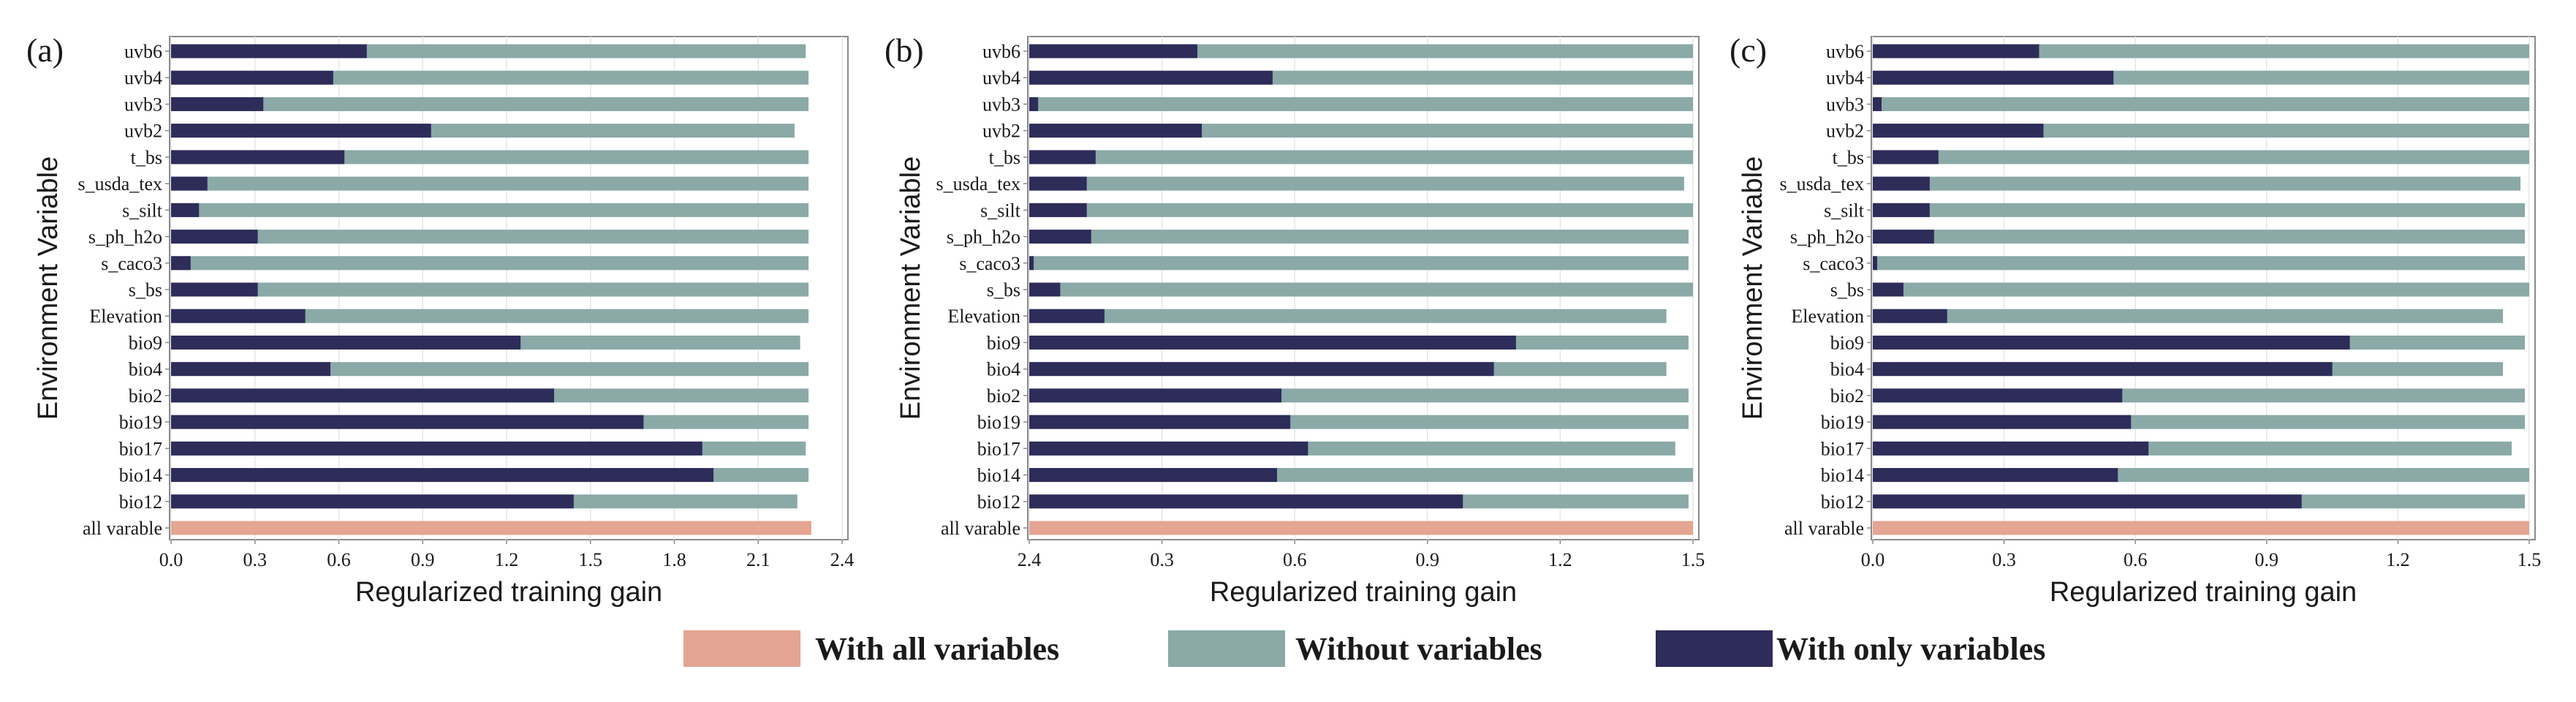 The height and width of the screenshot is (702, 2576). What do you see at coordinates (1888, 289) in the screenshot?
I see `bar-only-s_bs` at bounding box center [1888, 289].